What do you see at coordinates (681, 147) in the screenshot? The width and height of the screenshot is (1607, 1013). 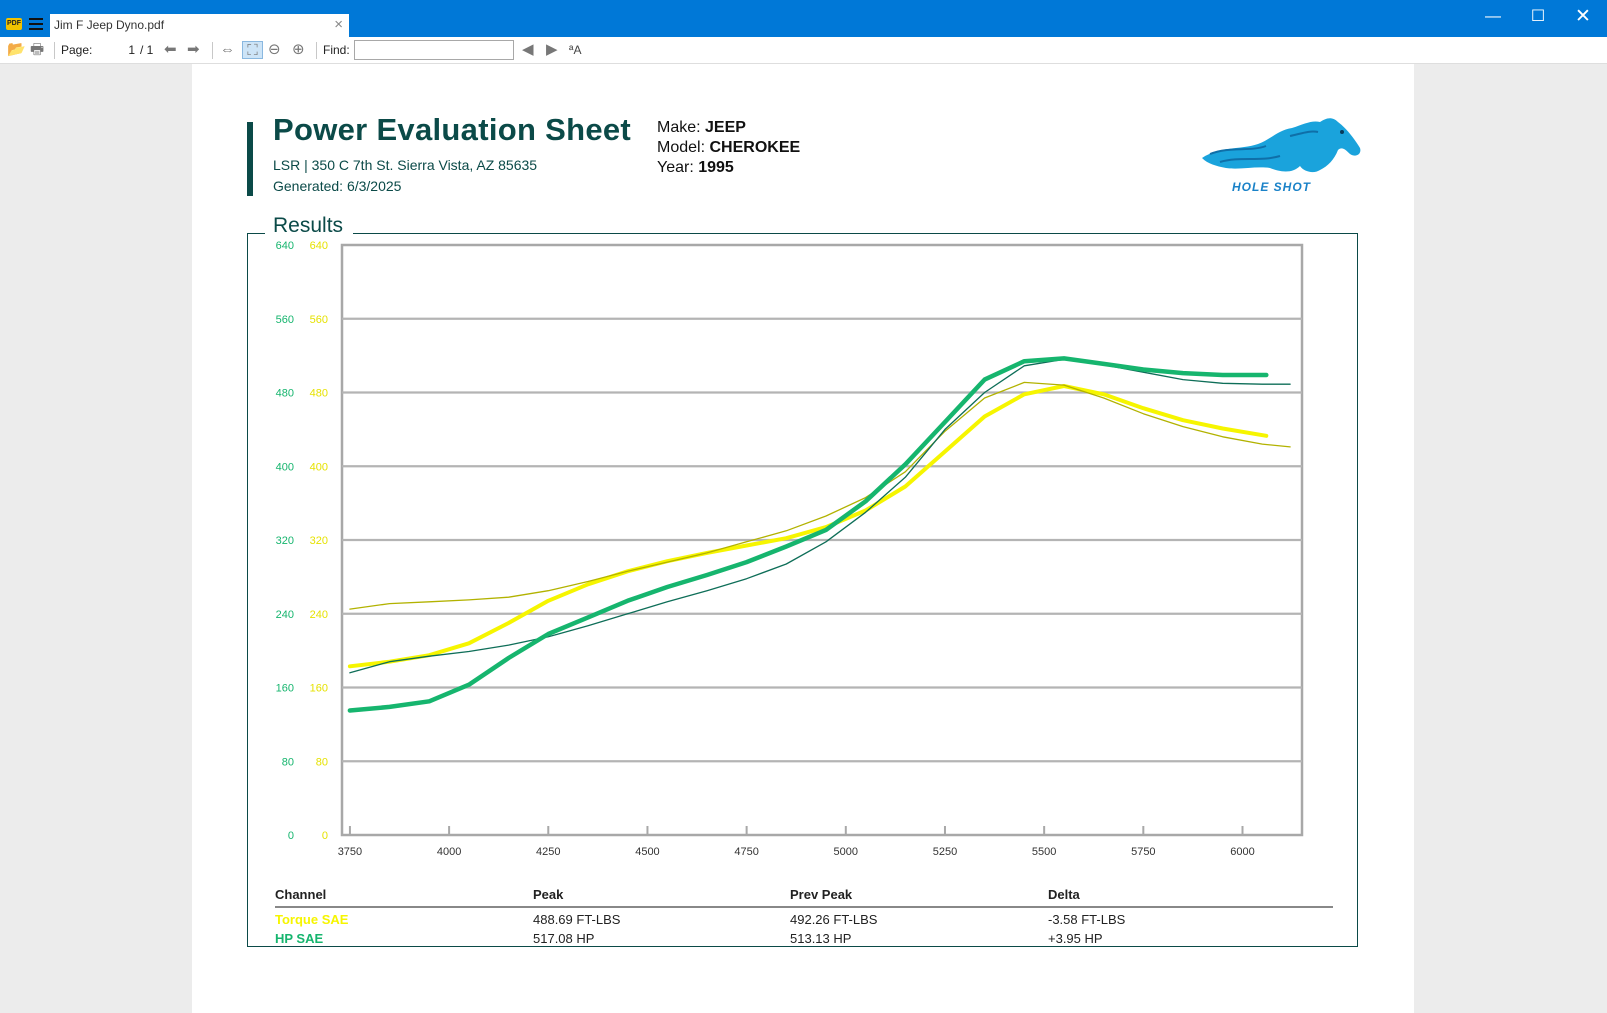 I see `model-label: Model:` at bounding box center [681, 147].